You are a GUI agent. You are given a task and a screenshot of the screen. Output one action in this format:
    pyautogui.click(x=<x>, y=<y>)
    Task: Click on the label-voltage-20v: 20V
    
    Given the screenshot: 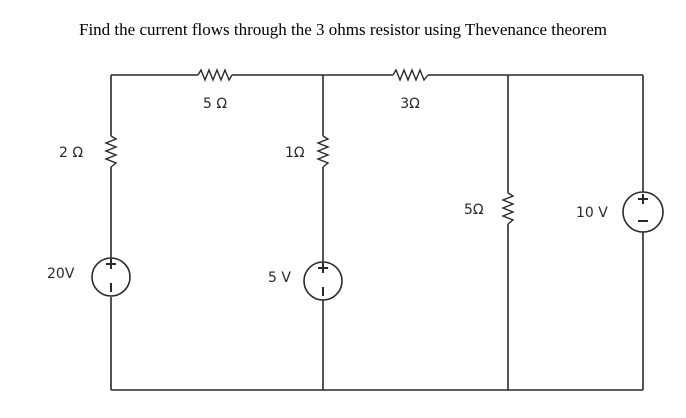 What is the action you would take?
    pyautogui.click(x=61, y=274)
    